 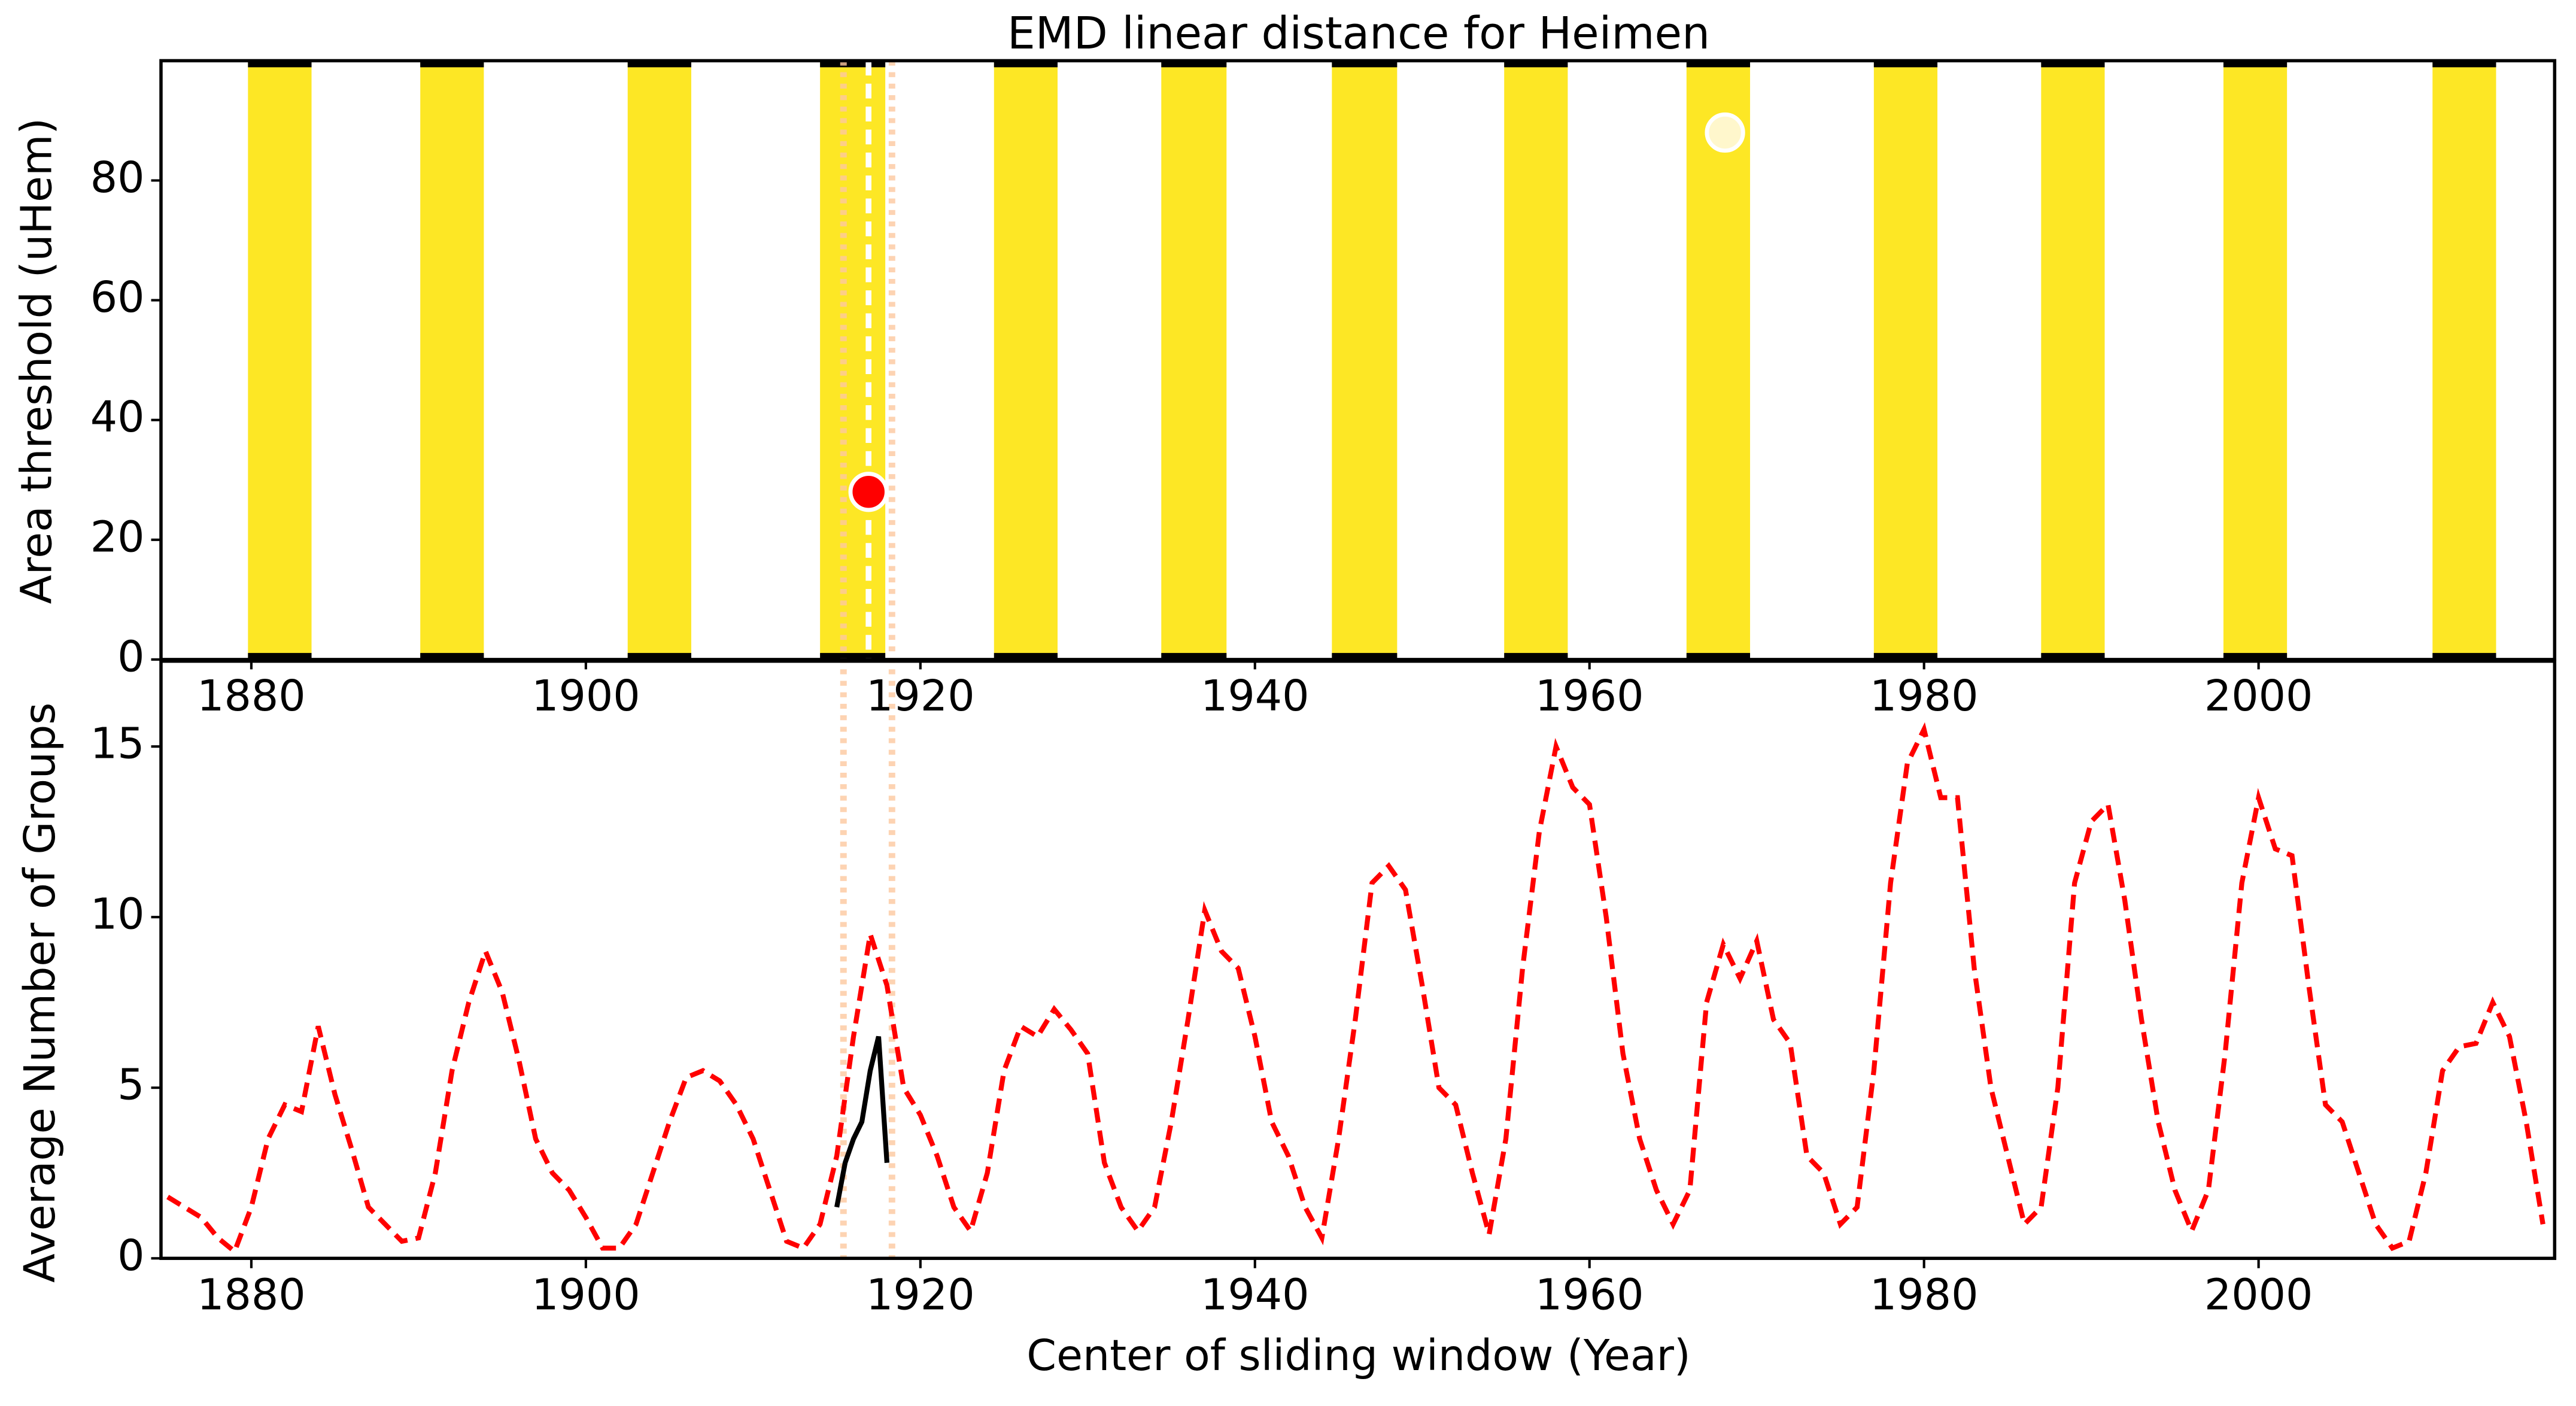 I want to click on y-tick-label: 5, so click(x=130, y=1085).